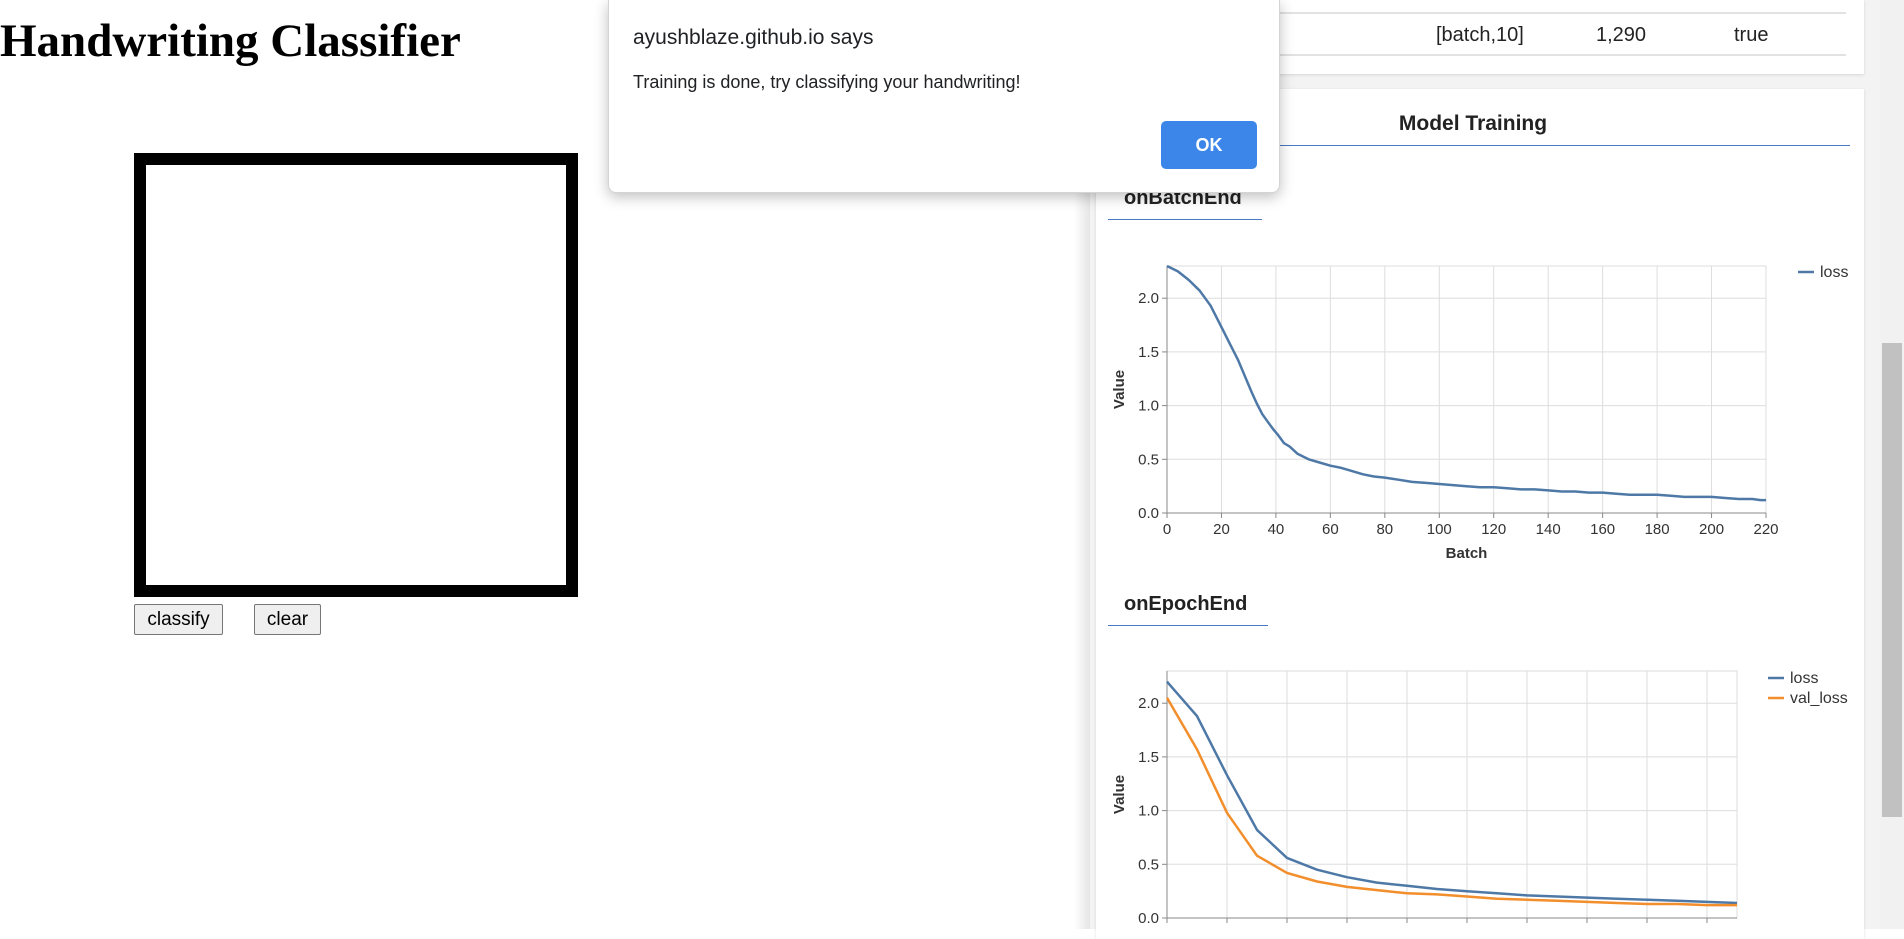 The image size is (1904, 939). I want to click on section-divider, so click(1557, 145).